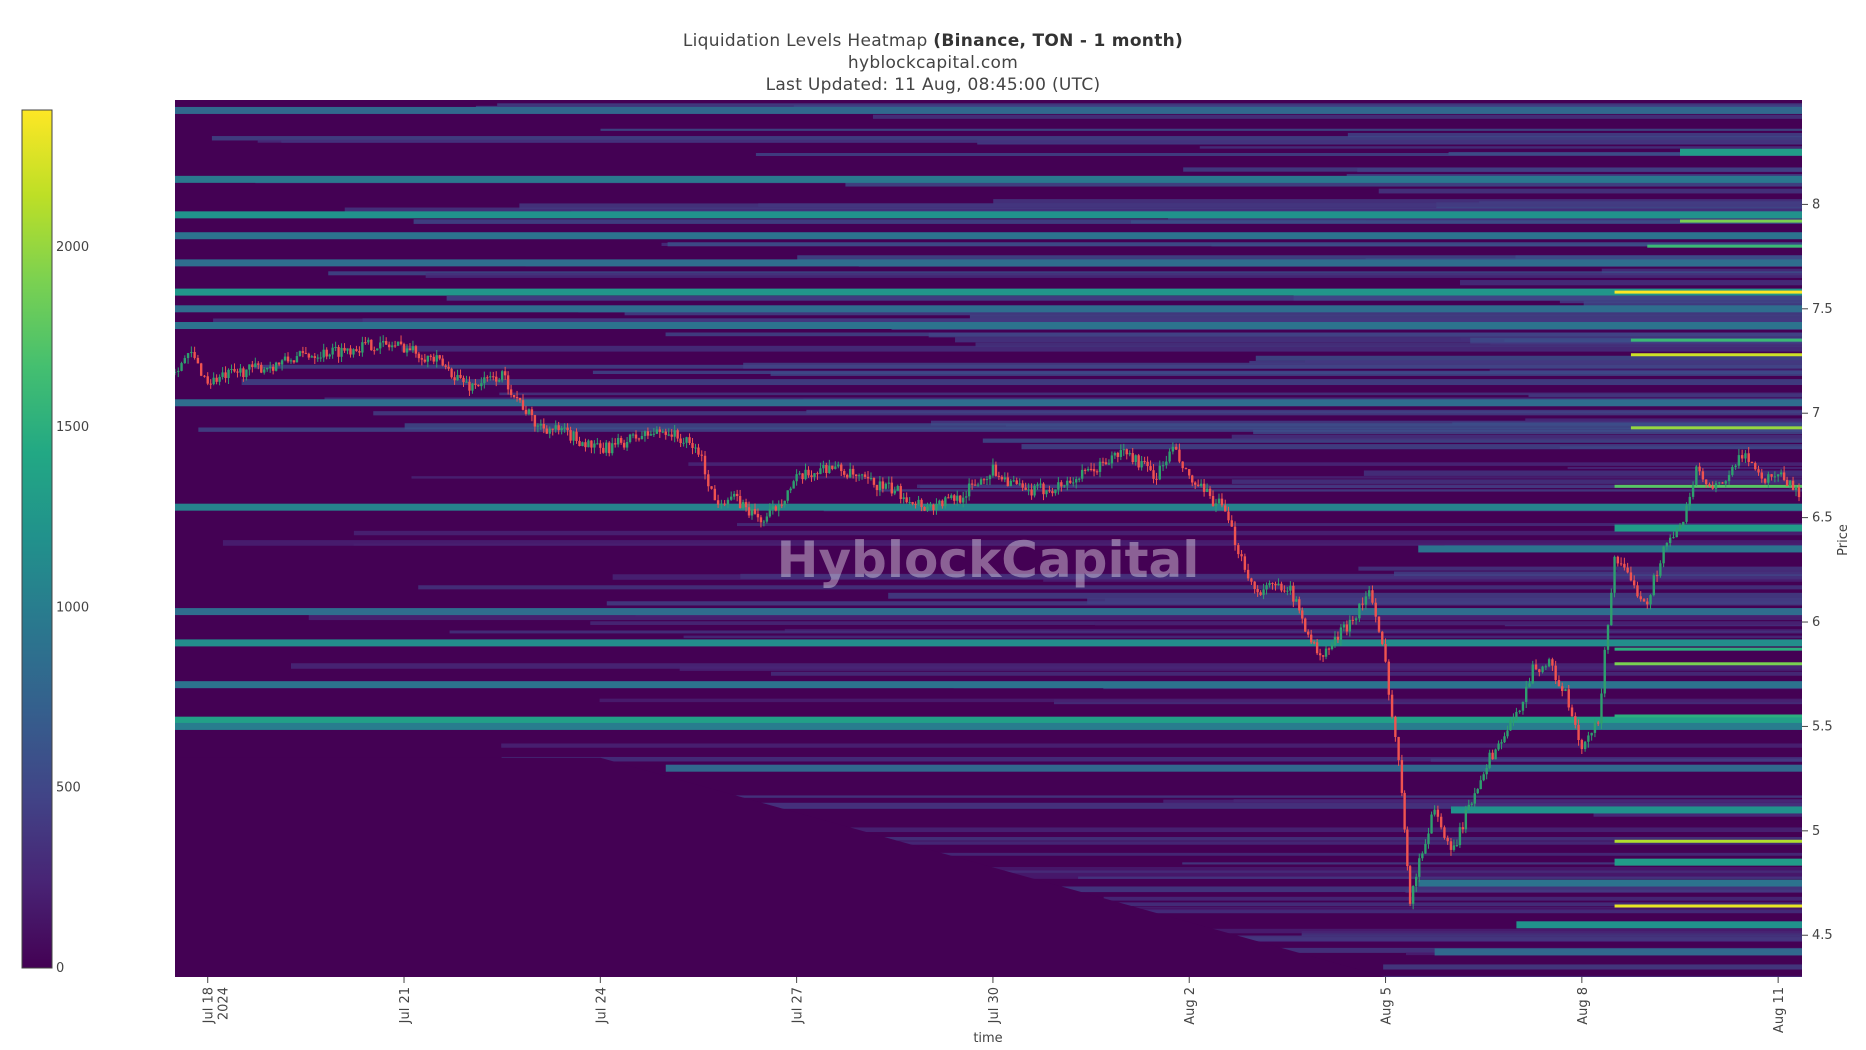 The height and width of the screenshot is (1050, 1866). What do you see at coordinates (1816, 413) in the screenshot?
I see `y-tick-label: 7` at bounding box center [1816, 413].